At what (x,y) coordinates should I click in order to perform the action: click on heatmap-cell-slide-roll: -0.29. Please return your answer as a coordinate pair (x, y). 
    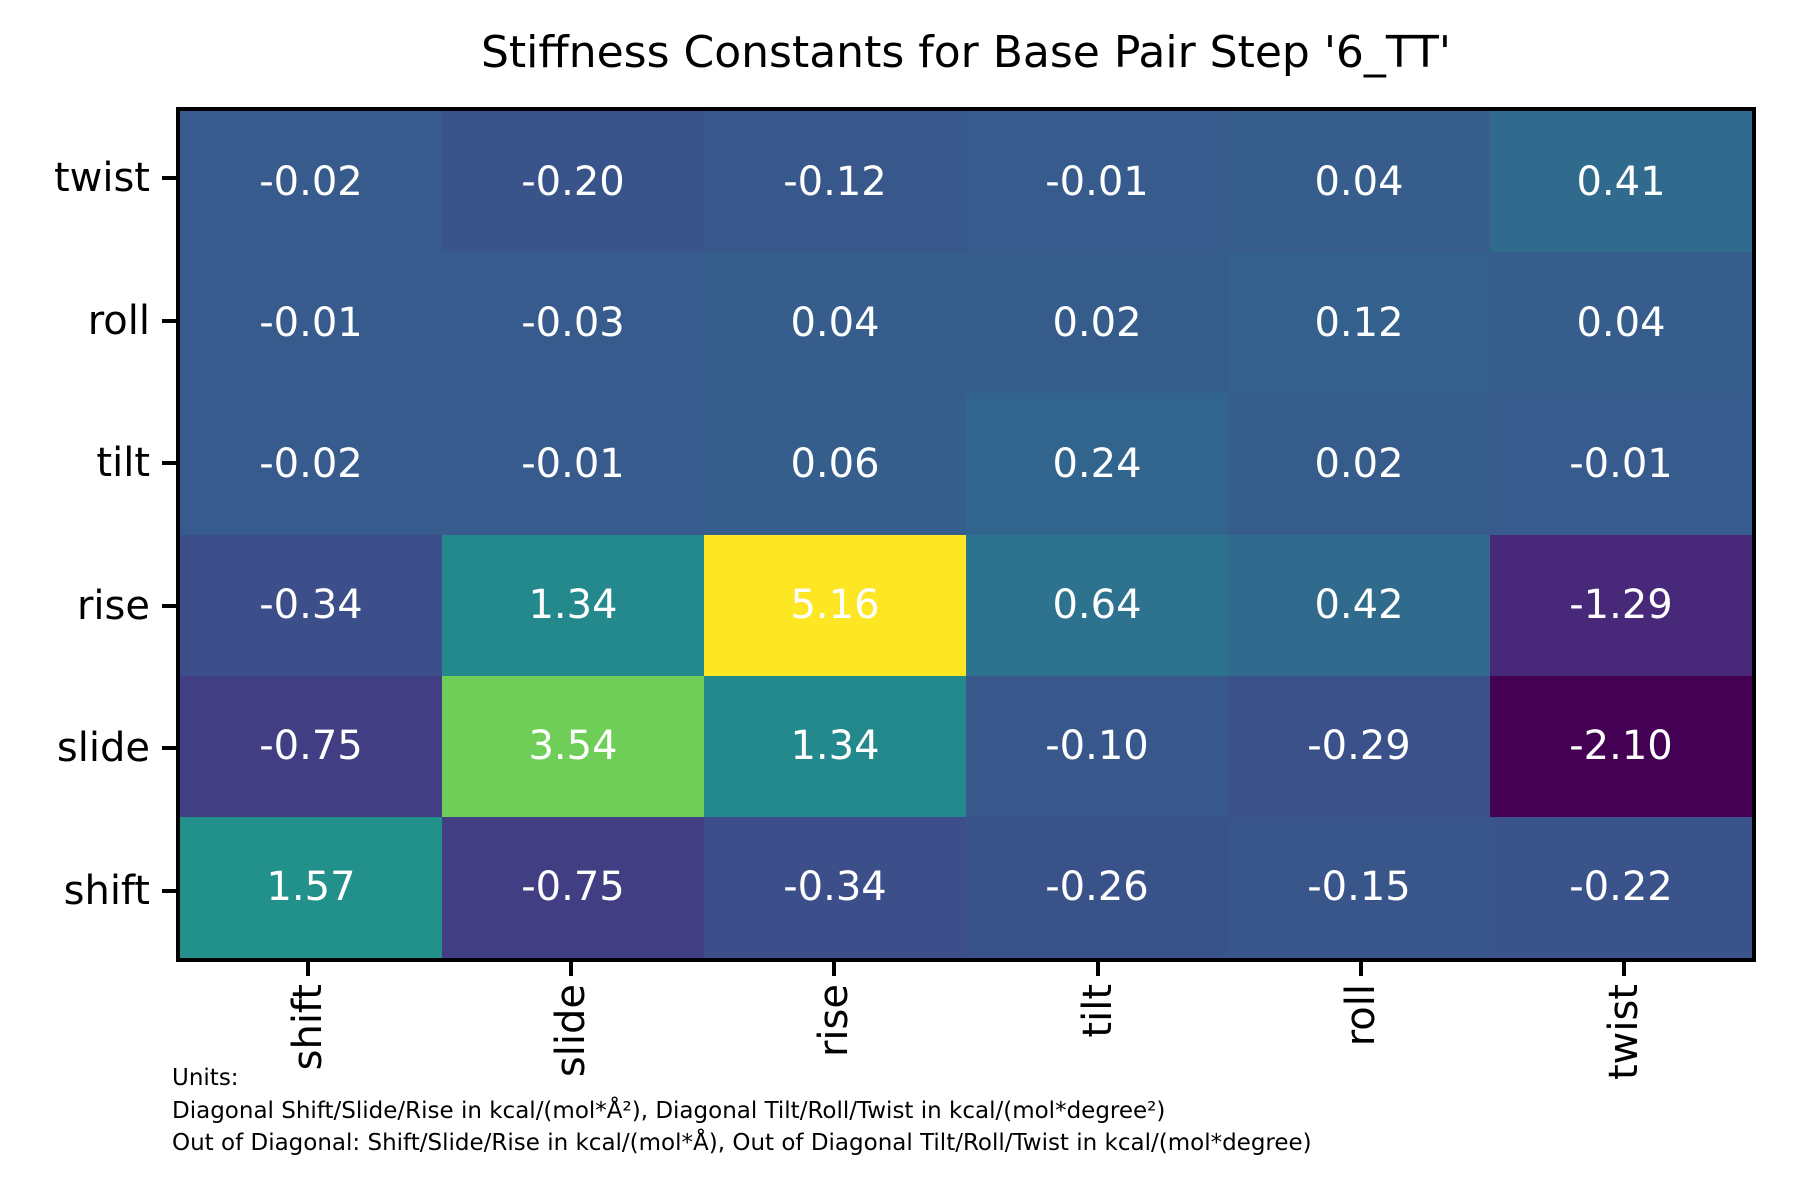
    Looking at the image, I should click on (1359, 746).